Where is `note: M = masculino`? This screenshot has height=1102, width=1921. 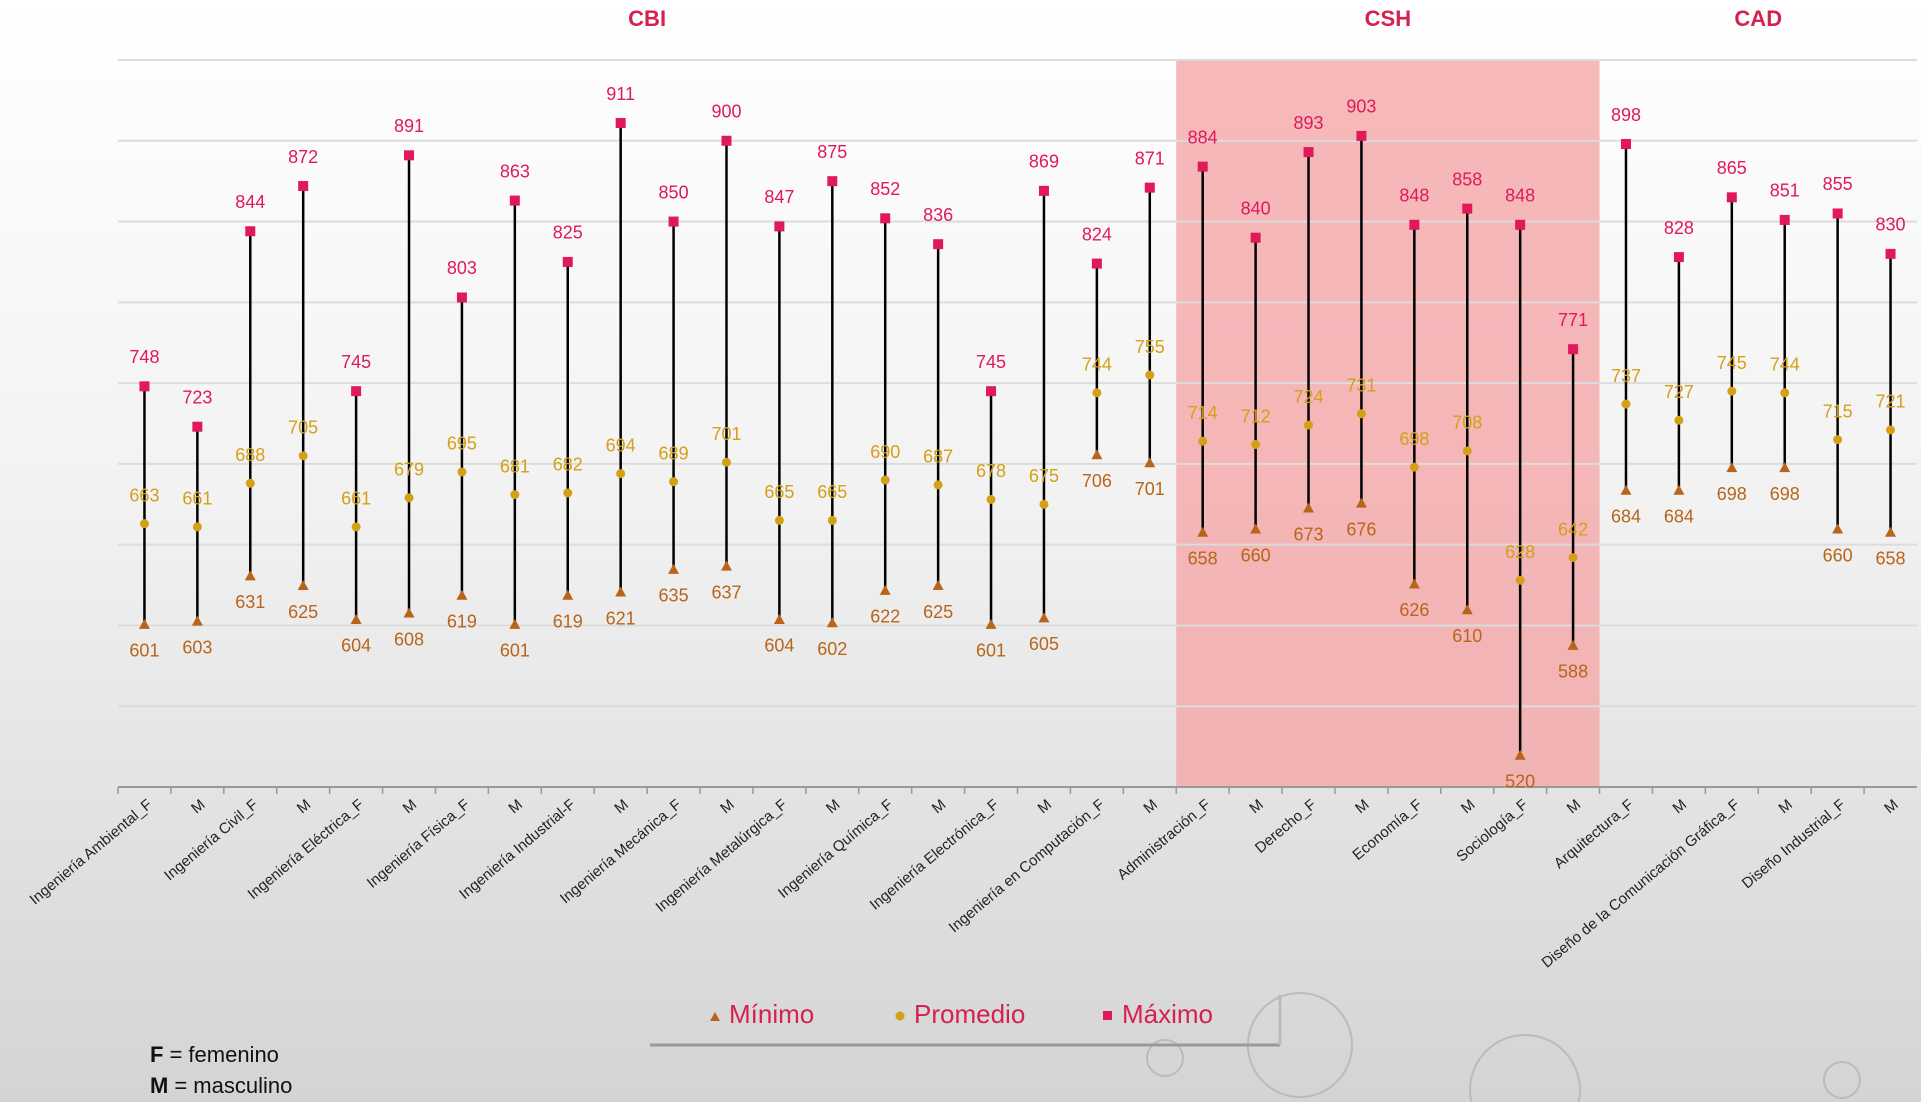
note: M = masculino is located at coordinates (221, 1085).